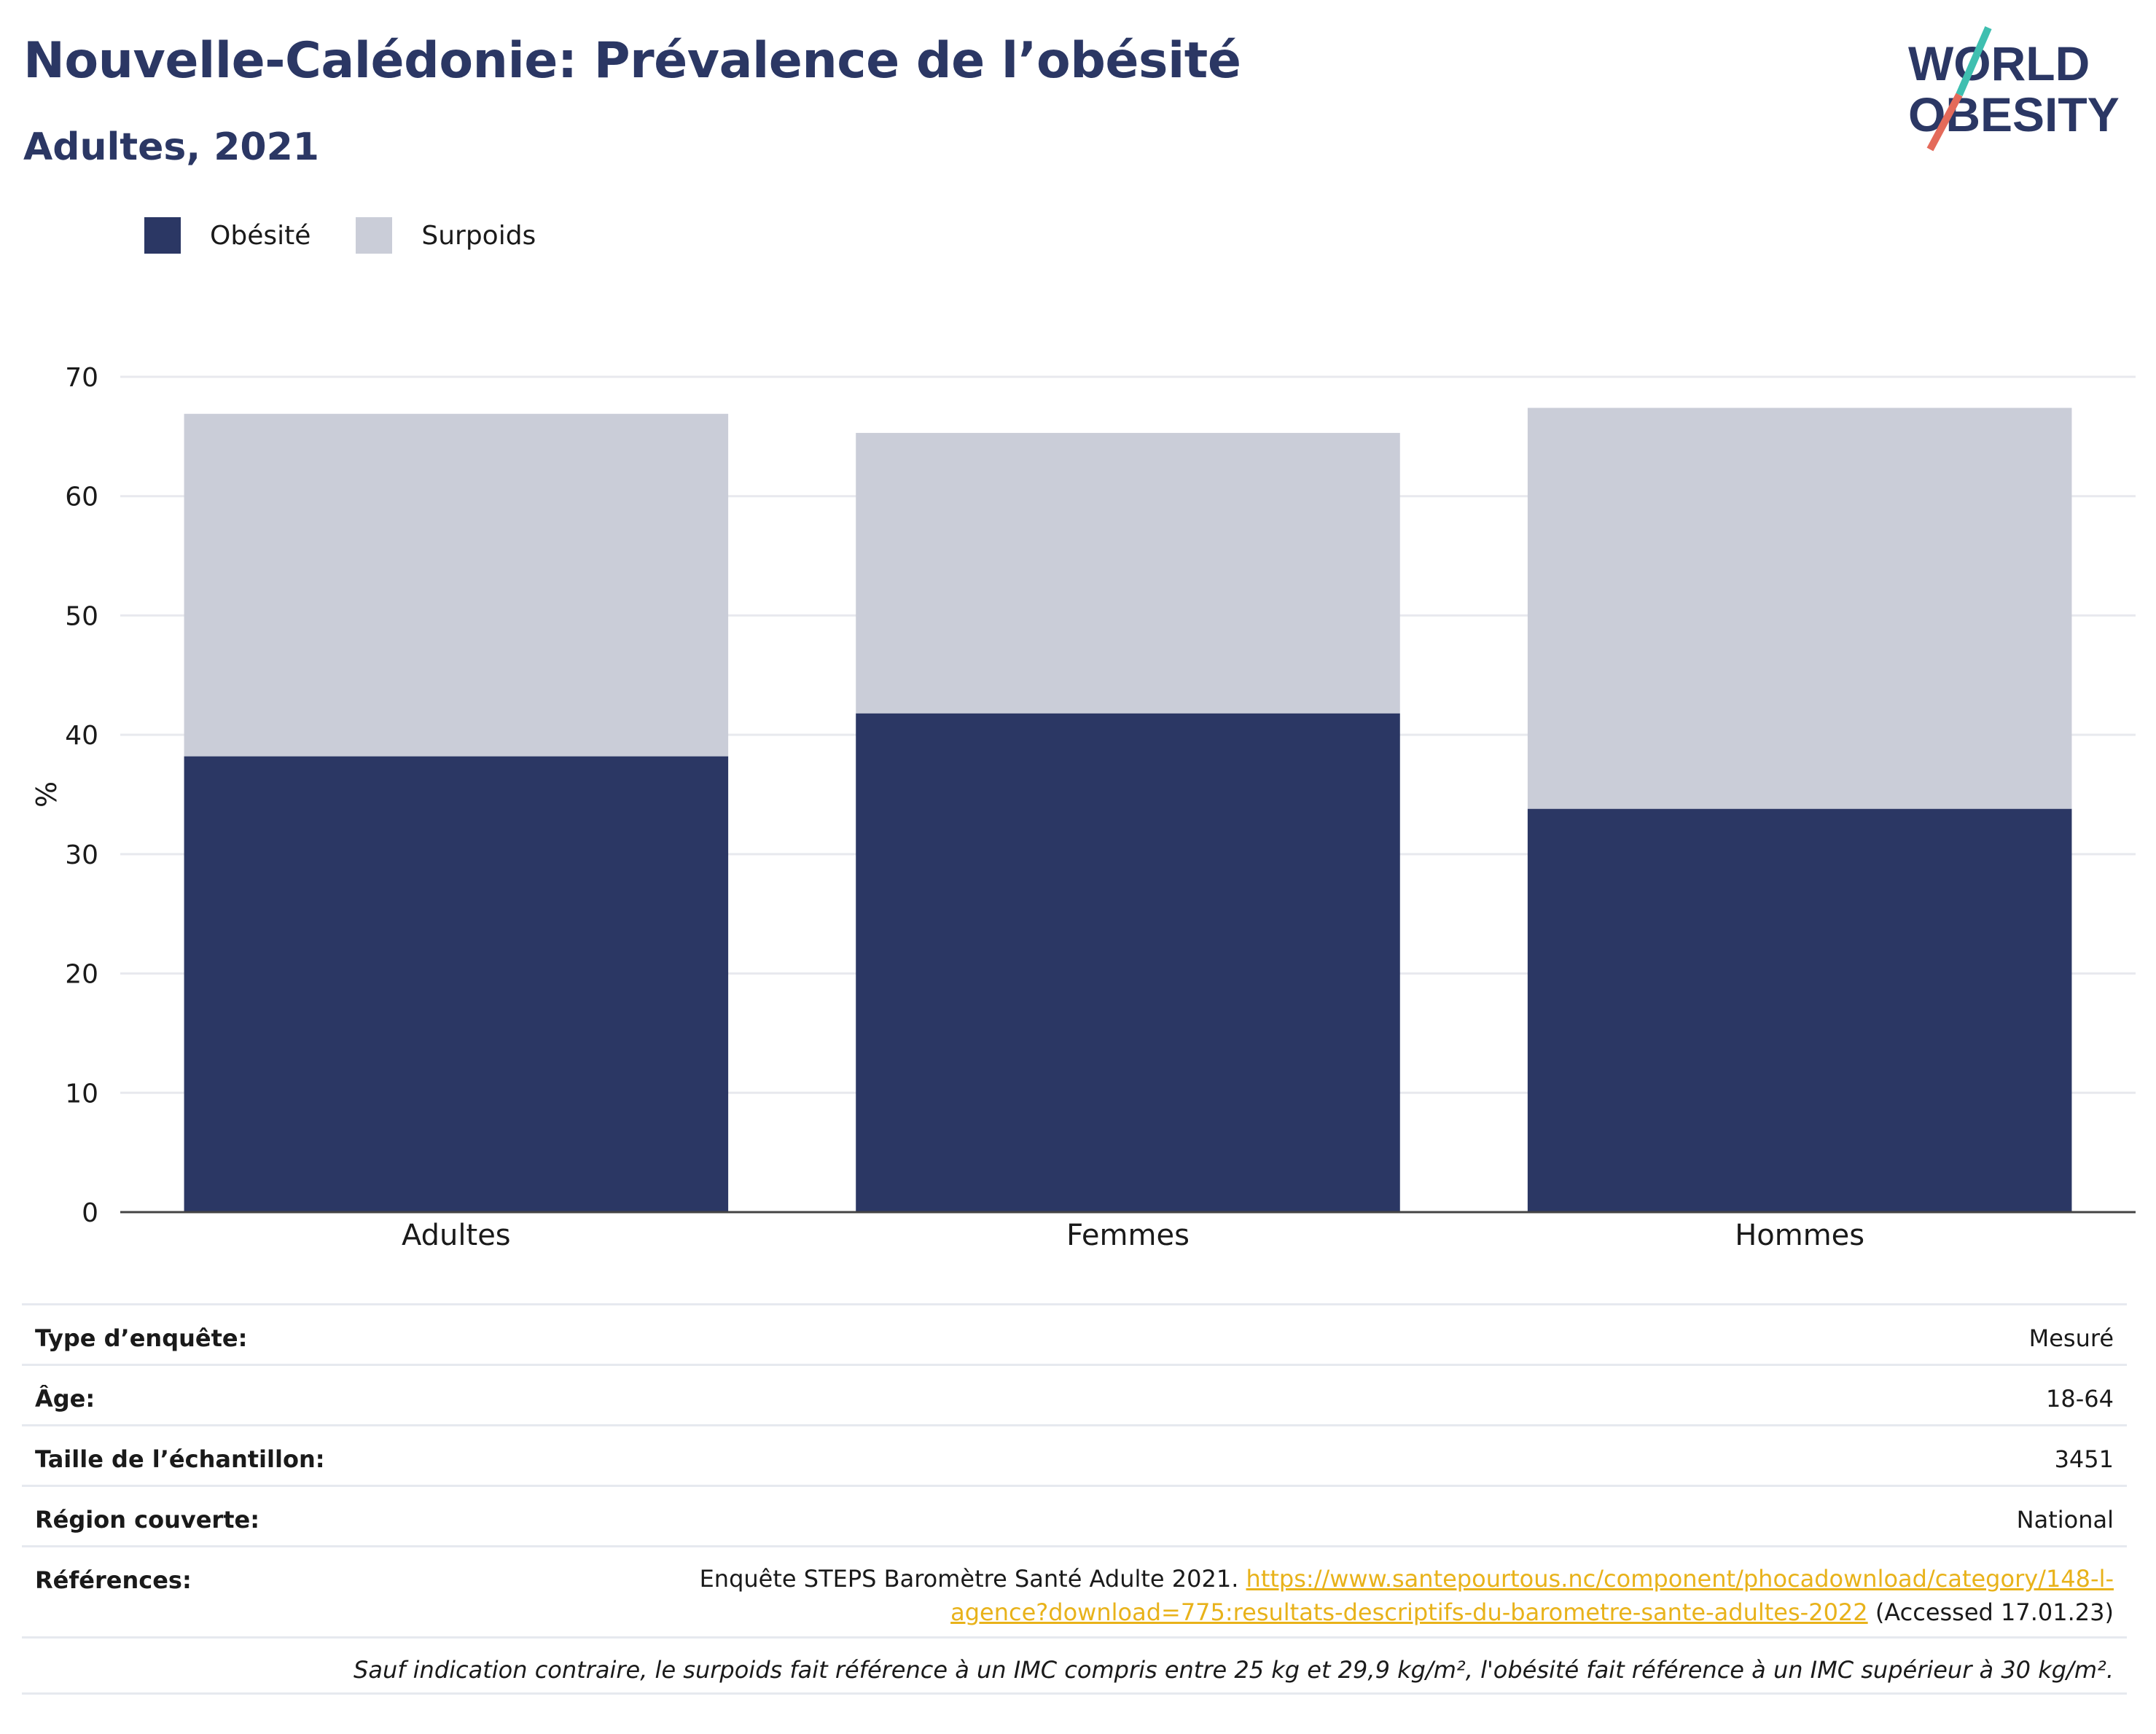 The width and height of the screenshot is (2156, 1734). Describe the element at coordinates (65, 1399) in the screenshot. I see `info-key: Âge:` at that location.